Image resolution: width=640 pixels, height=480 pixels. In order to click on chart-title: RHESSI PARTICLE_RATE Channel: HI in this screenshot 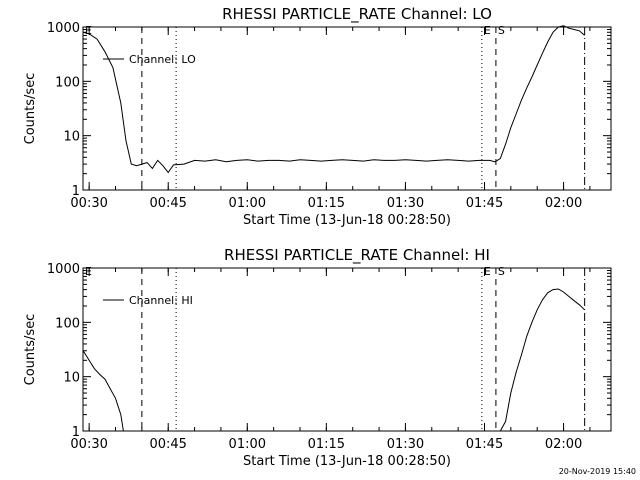, I will do `click(357, 255)`.